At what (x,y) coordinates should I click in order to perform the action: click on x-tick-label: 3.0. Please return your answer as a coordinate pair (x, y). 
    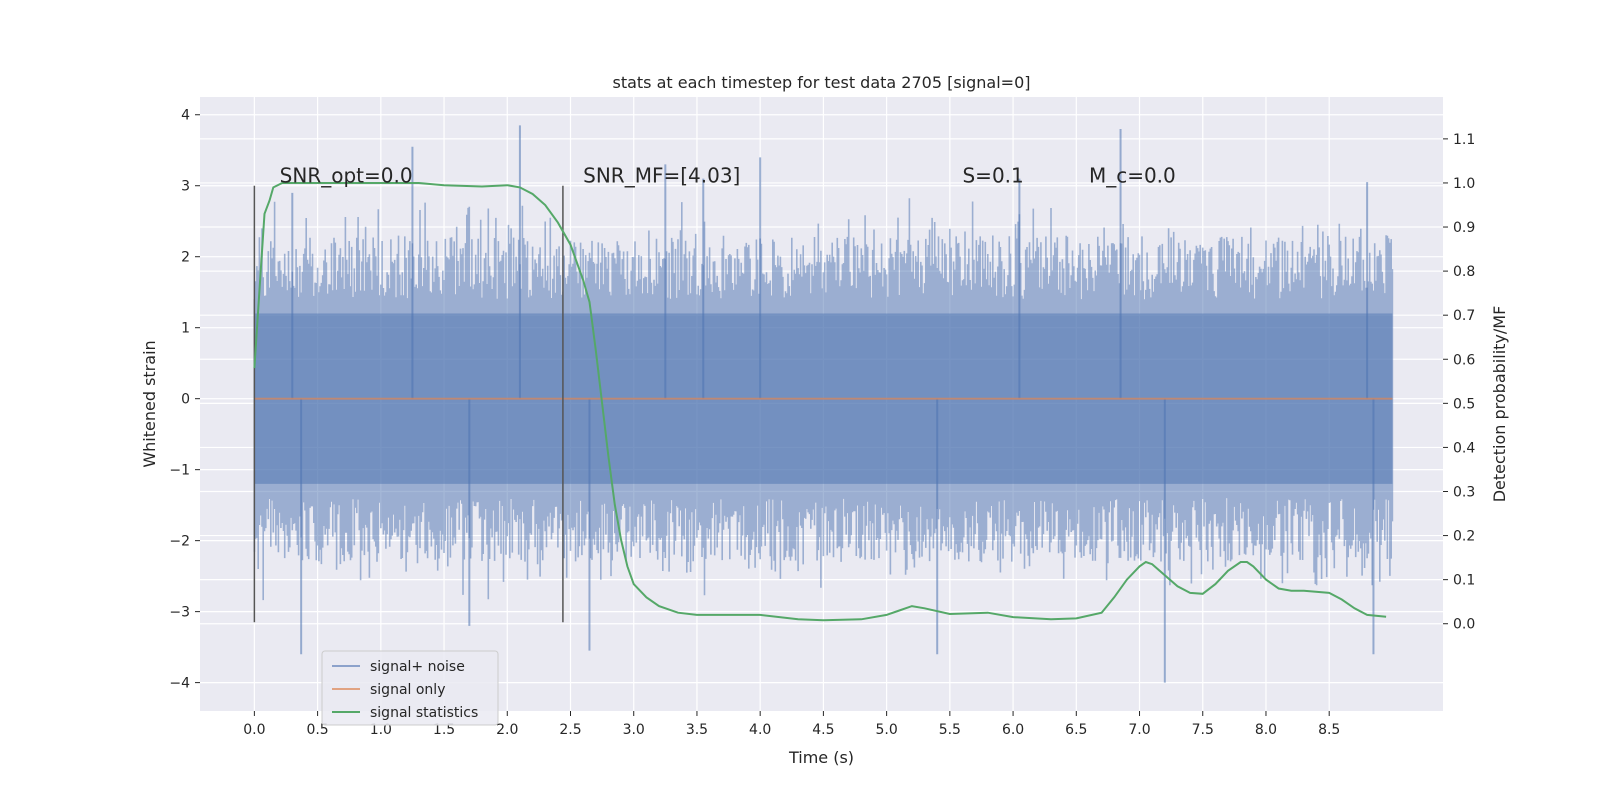
    Looking at the image, I should click on (634, 730).